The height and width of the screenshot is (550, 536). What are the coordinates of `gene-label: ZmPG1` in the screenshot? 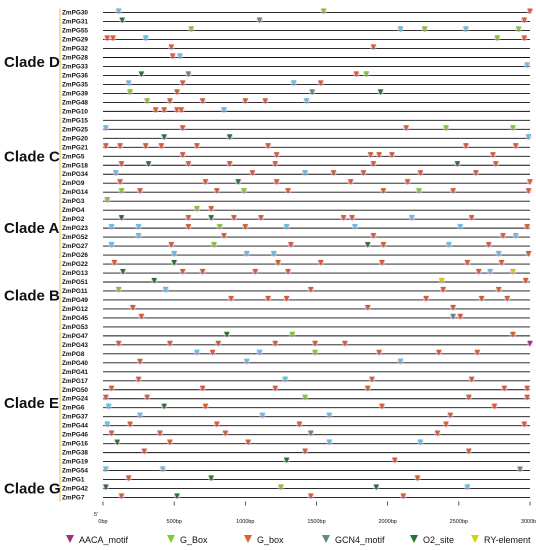 It's located at (73, 480).